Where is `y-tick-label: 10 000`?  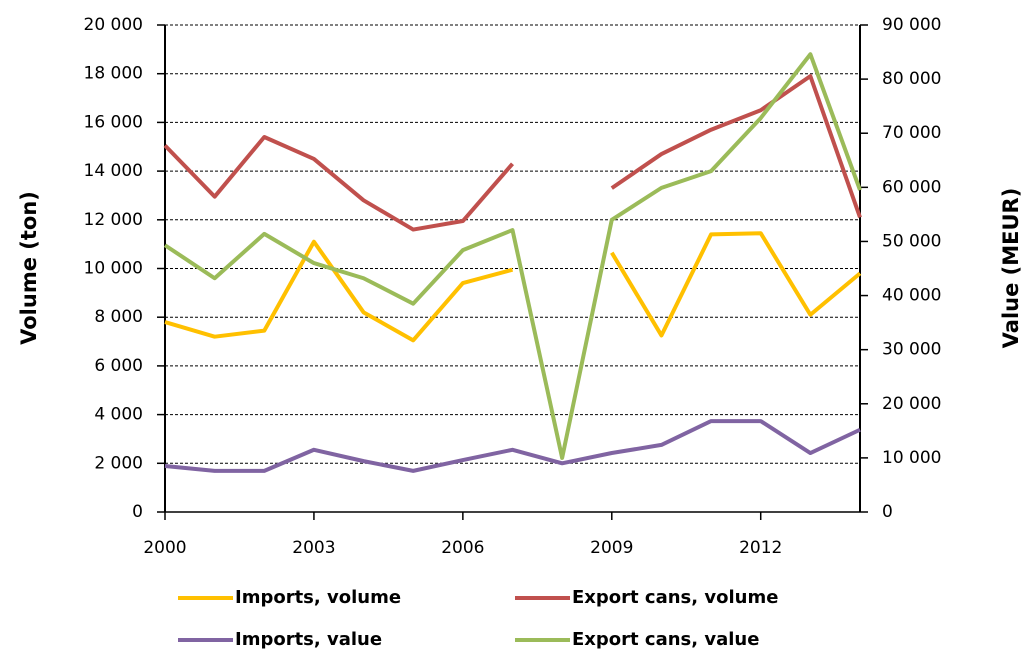 y-tick-label: 10 000 is located at coordinates (113, 269).